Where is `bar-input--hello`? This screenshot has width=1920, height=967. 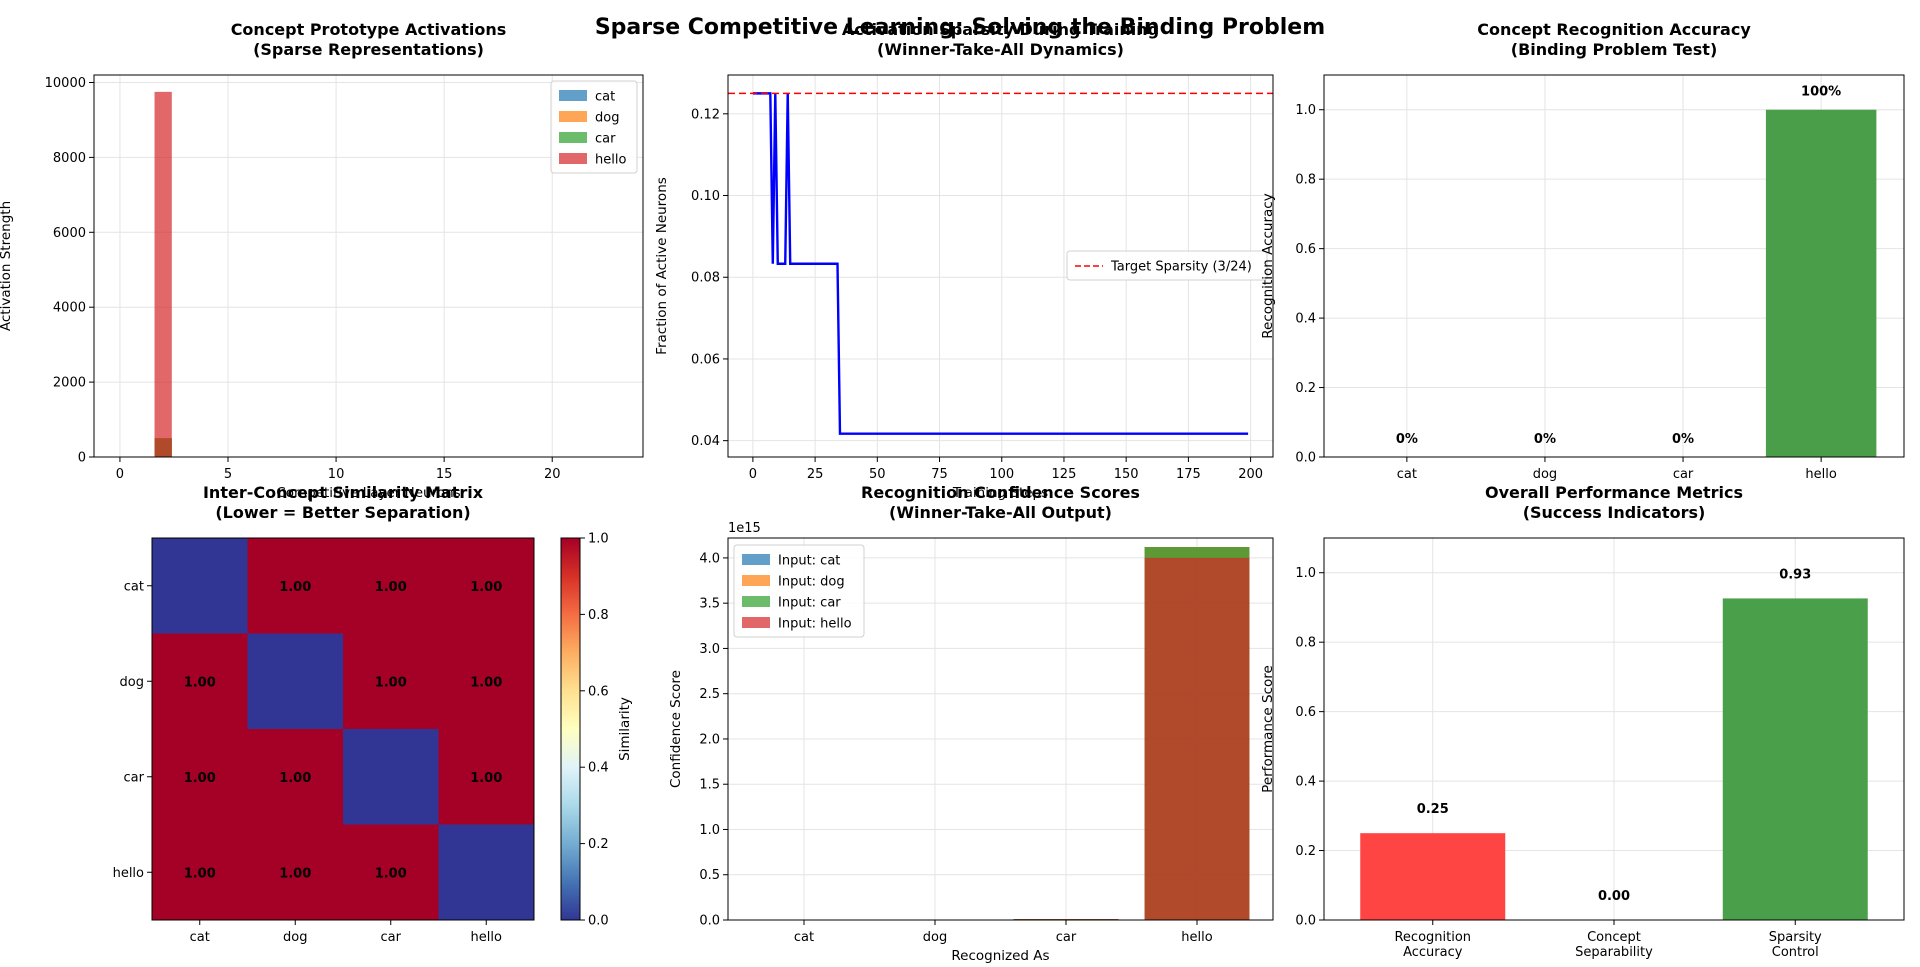 bar-input--hello is located at coordinates (1197, 738).